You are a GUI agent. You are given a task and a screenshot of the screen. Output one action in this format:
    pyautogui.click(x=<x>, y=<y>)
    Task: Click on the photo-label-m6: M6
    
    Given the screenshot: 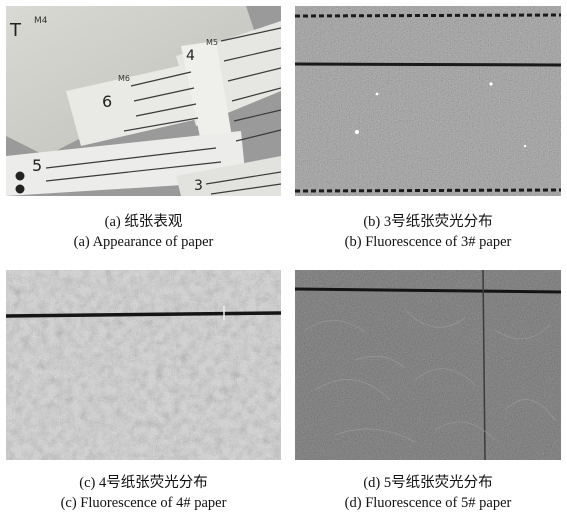 What is the action you would take?
    pyautogui.click(x=124, y=78)
    